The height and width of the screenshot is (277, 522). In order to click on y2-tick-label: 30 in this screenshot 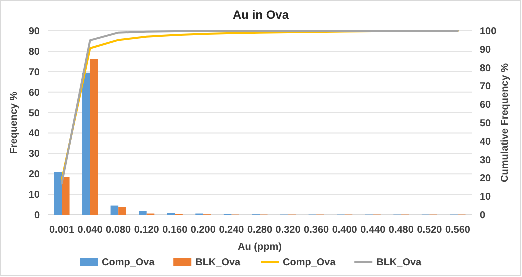, I will do `click(486, 160)`.